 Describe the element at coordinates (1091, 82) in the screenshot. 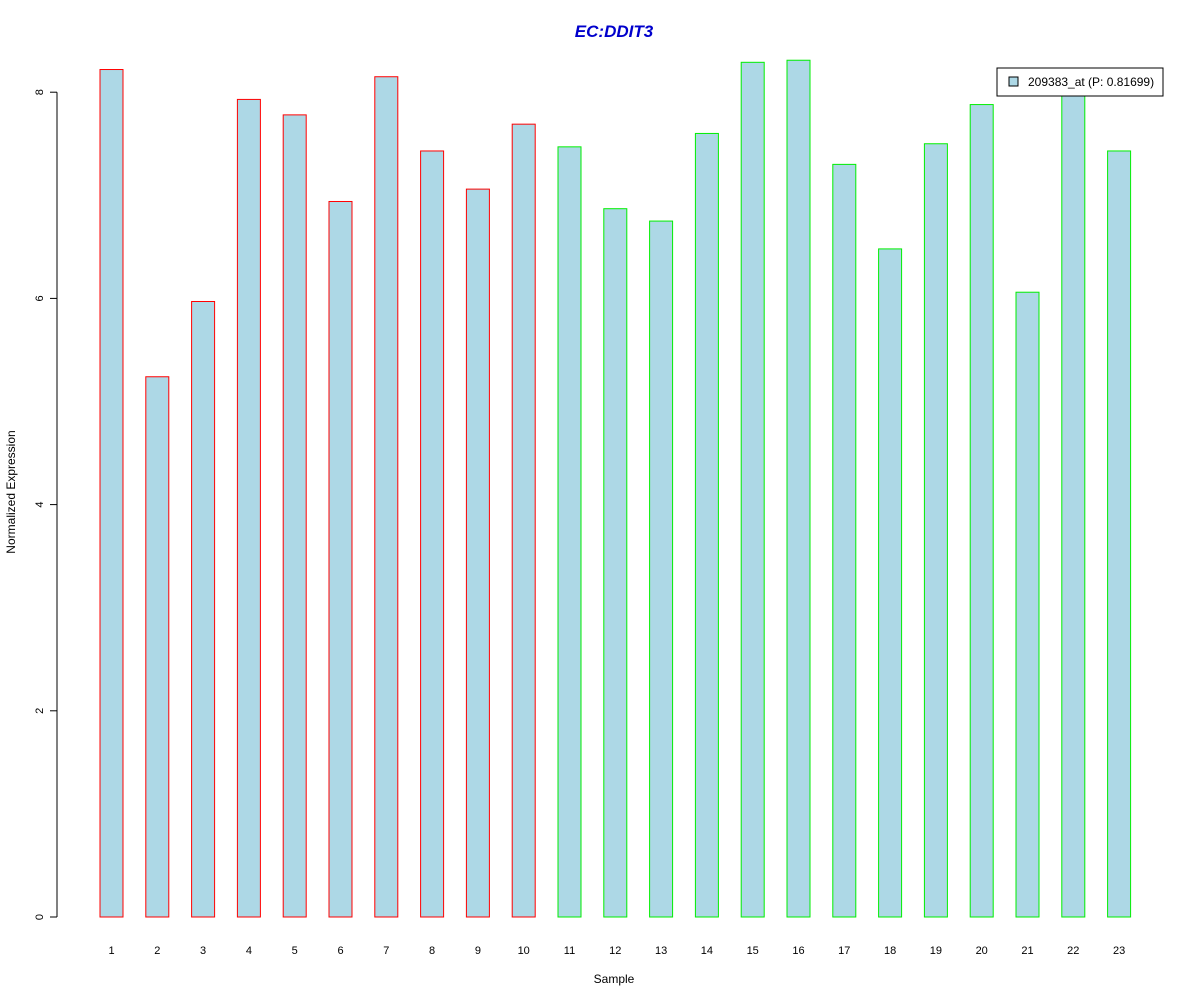

I see `legend-label: 209383_at (P: 0.81699)` at that location.